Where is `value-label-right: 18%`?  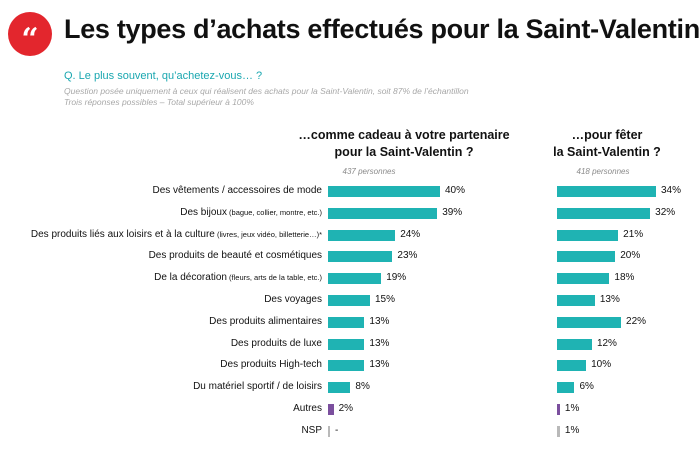 value-label-right: 18% is located at coordinates (624, 278).